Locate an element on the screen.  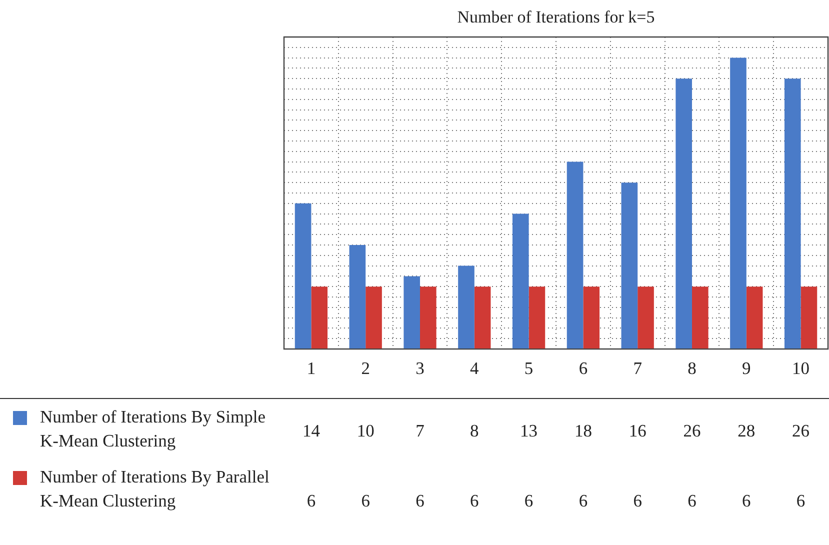
x-tick-label: 9 is located at coordinates (747, 368).